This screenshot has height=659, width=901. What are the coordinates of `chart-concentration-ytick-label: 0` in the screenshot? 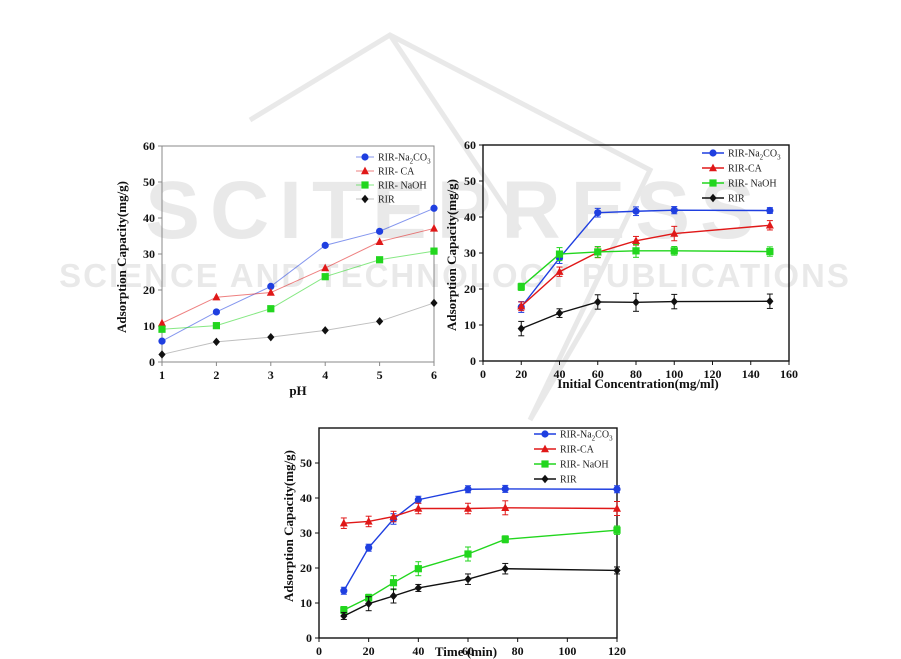 It's located at (473, 361).